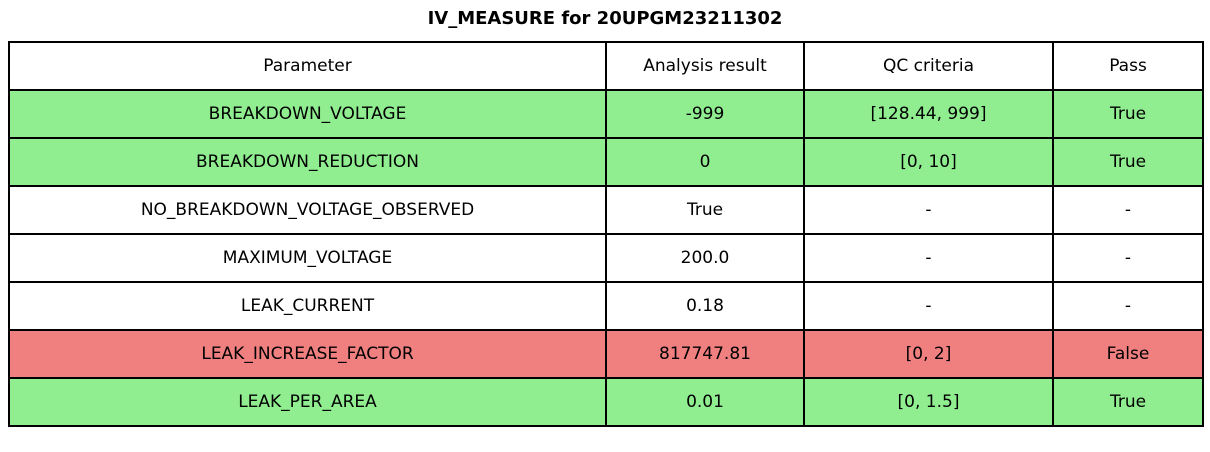 Image resolution: width=1210 pixels, height=452 pixels. I want to click on column-header-analysis-result: Analysis result, so click(705, 66).